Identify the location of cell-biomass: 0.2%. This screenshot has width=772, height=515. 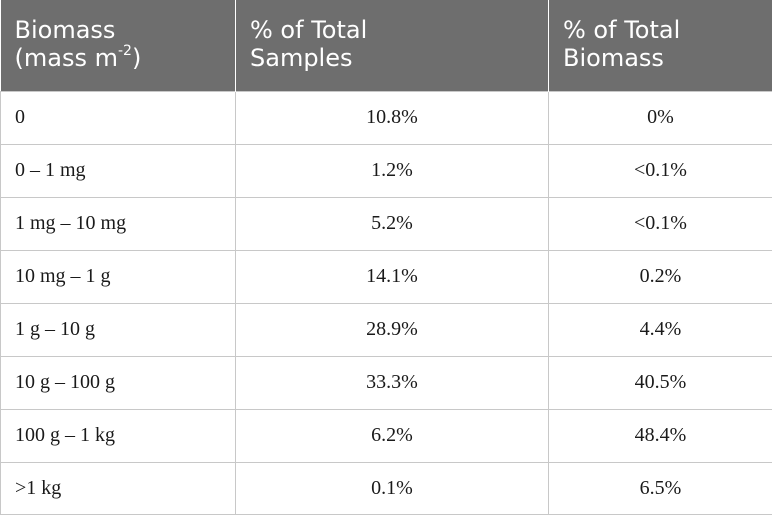
(660, 276).